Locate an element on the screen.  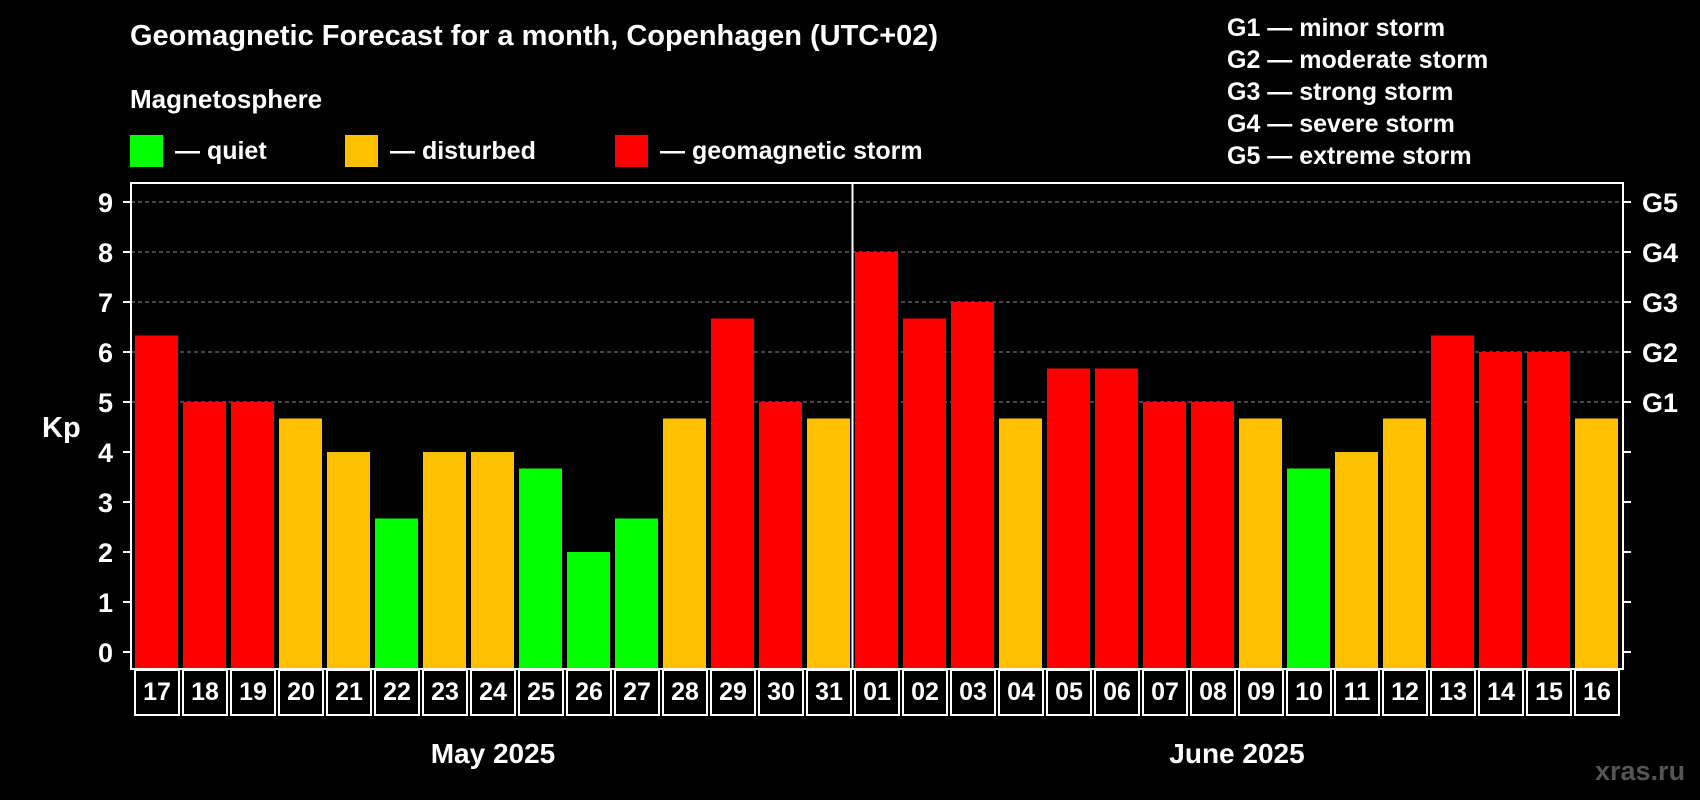
legend-swatch-quiet is located at coordinates (146, 151).